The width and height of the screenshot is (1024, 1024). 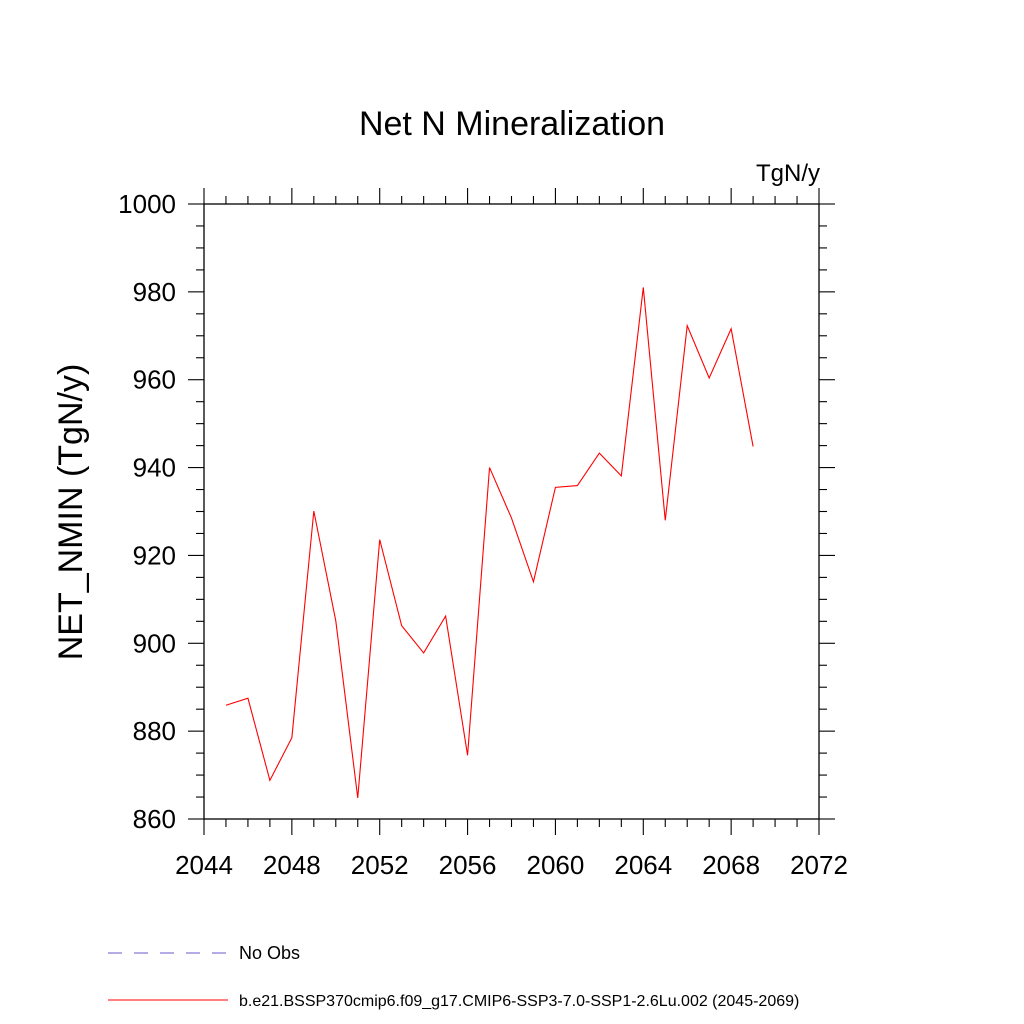 I want to click on y-tick-label: 880, so click(x=154, y=731).